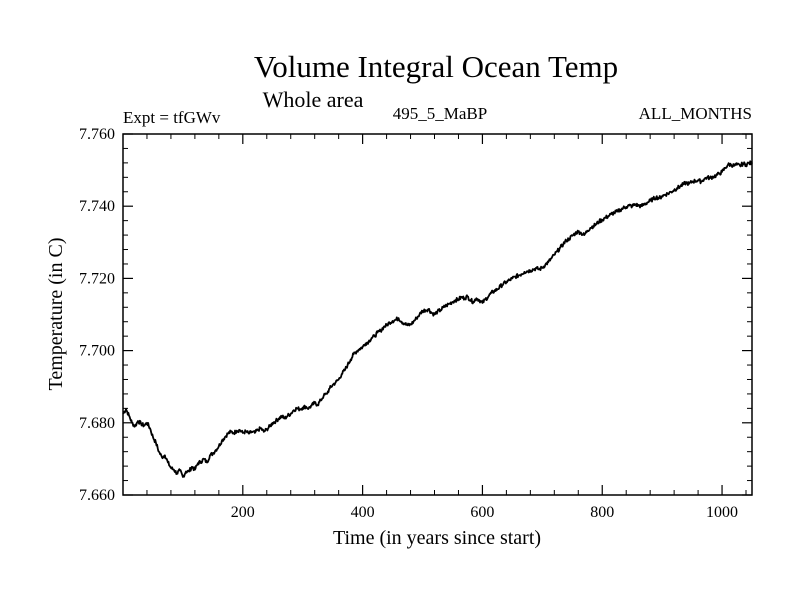 The image size is (800, 600). What do you see at coordinates (440, 113) in the screenshot?
I see `period-annotation: 495_5_MaBP` at bounding box center [440, 113].